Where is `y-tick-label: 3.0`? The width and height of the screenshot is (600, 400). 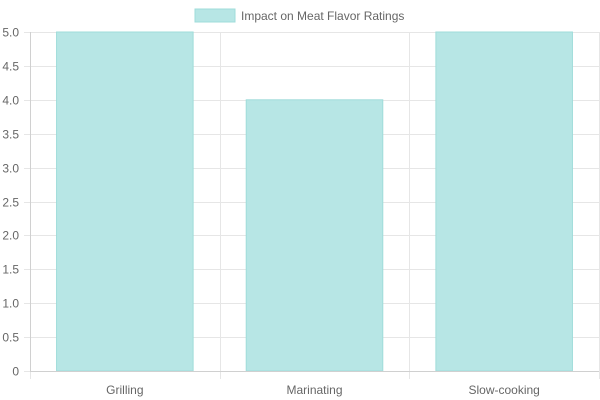 y-tick-label: 3.0 is located at coordinates (10, 169).